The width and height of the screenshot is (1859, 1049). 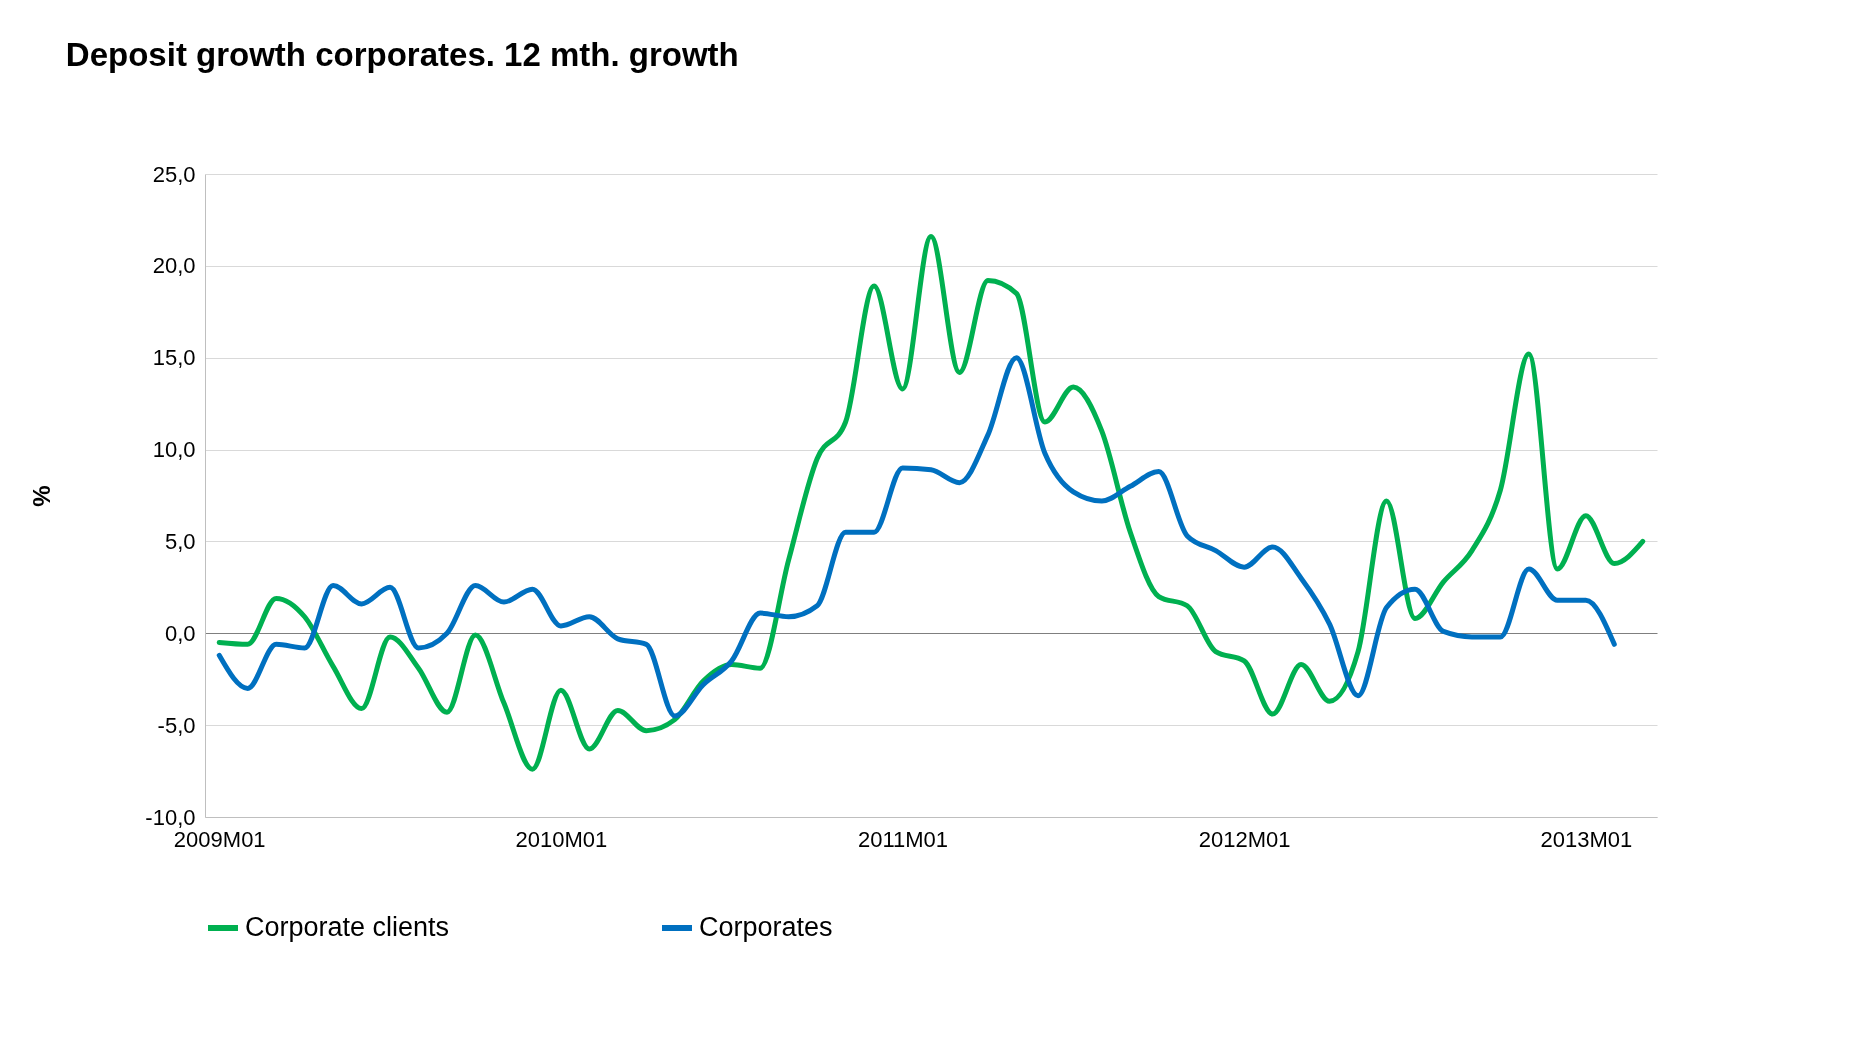 I want to click on y-tick-label: 10,0, so click(x=174, y=450).